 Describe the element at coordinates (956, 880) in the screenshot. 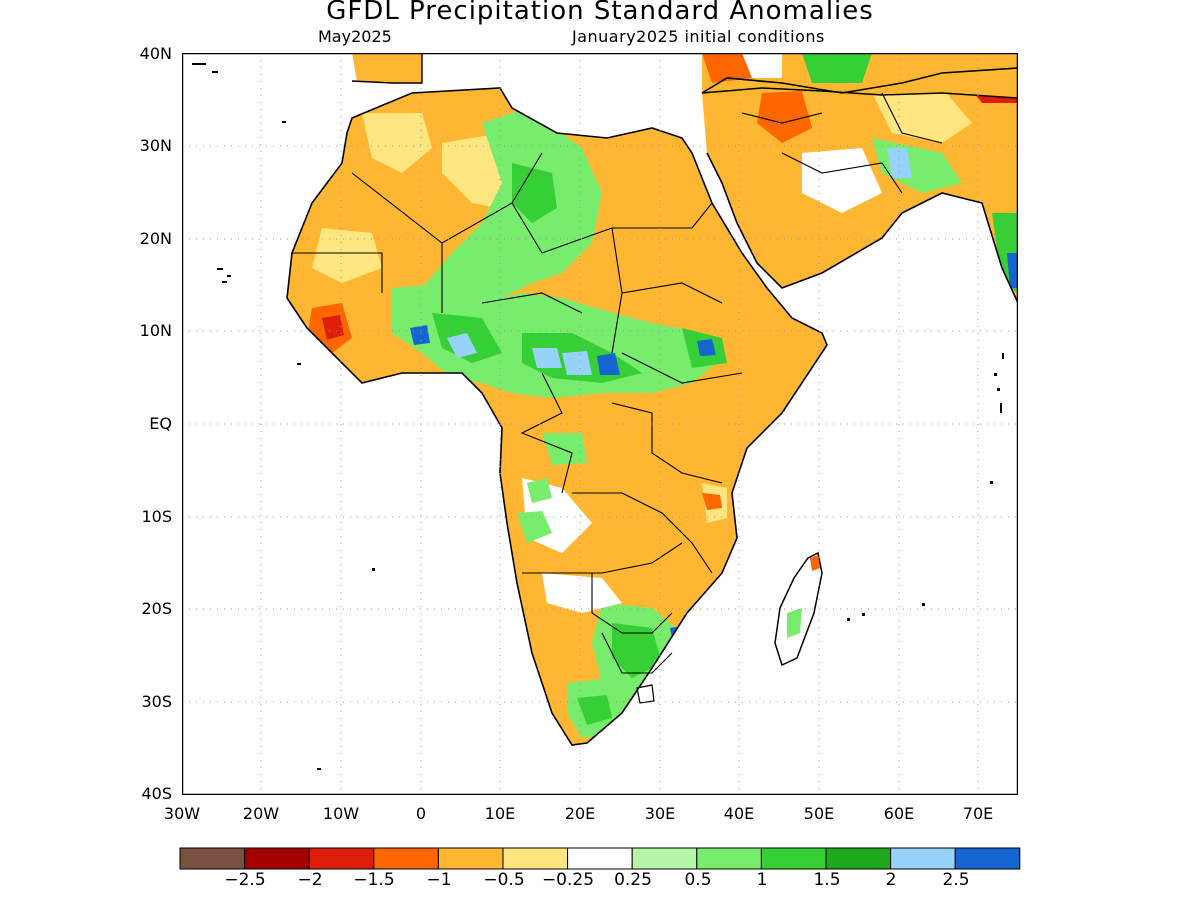

I see `colorbar-label: 2.5` at that location.